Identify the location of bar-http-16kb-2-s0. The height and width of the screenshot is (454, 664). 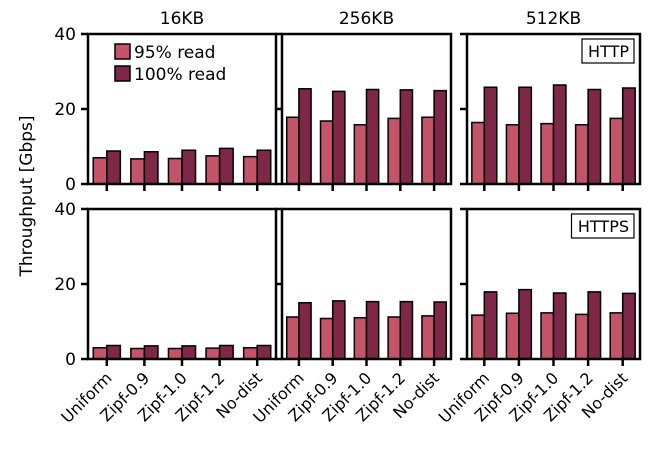
(175, 171).